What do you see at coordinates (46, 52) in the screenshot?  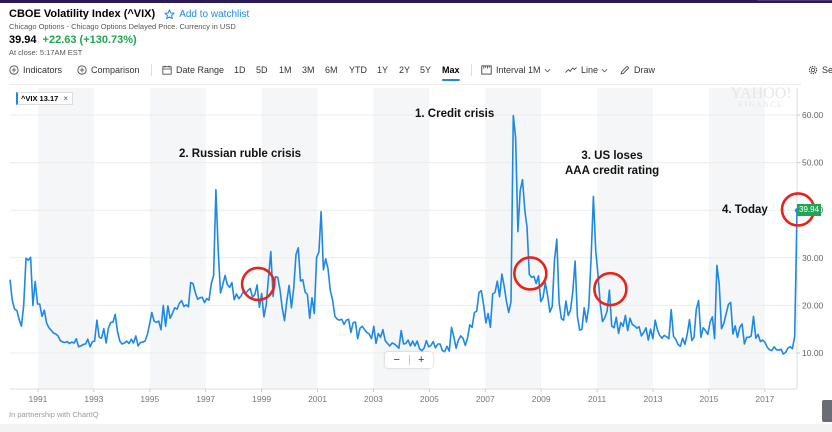 I see `close-timestamp: At close: 5:17AM EST` at bounding box center [46, 52].